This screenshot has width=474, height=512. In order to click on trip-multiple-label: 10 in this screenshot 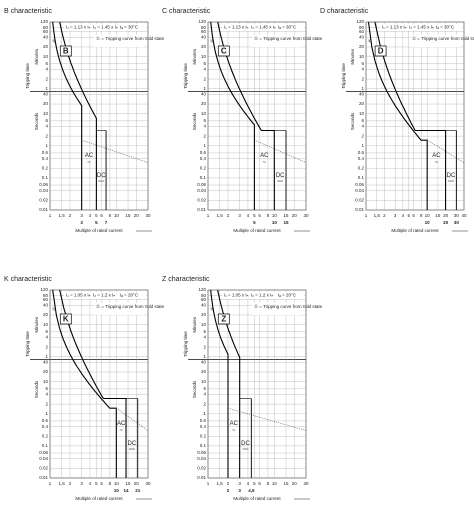, I will do `click(428, 222)`.